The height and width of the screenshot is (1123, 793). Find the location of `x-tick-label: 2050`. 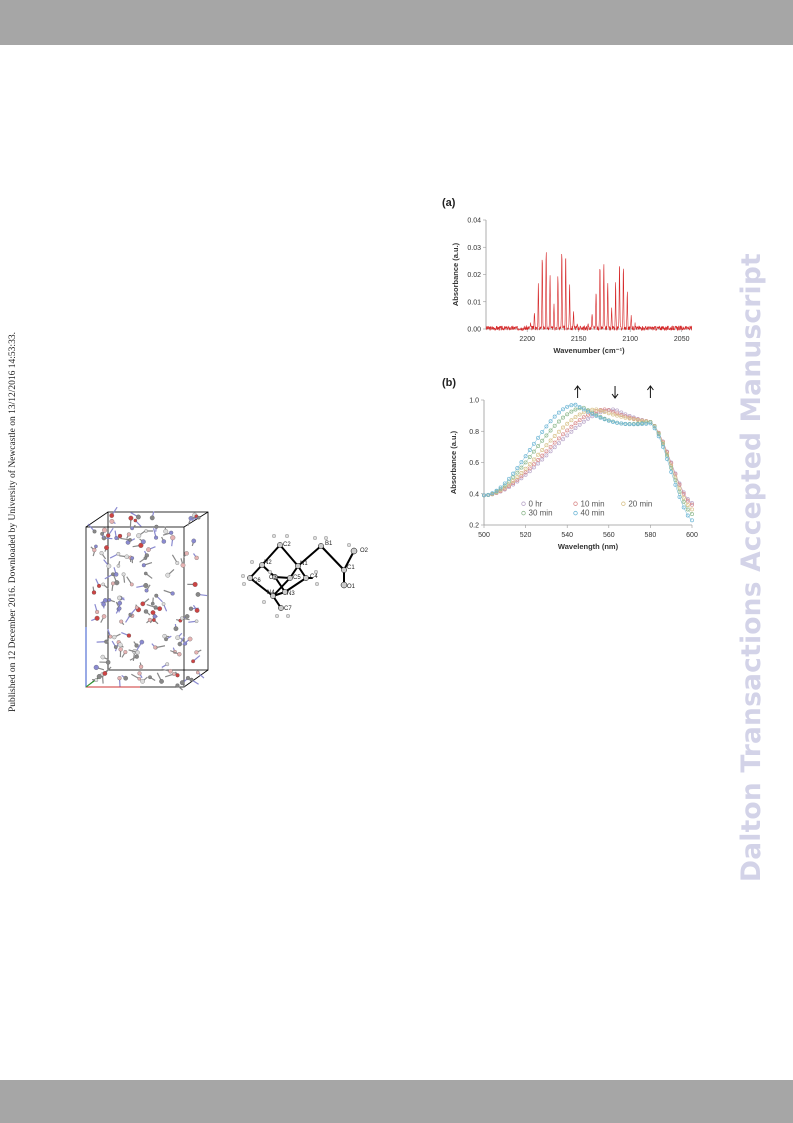

x-tick-label: 2050 is located at coordinates (682, 339).